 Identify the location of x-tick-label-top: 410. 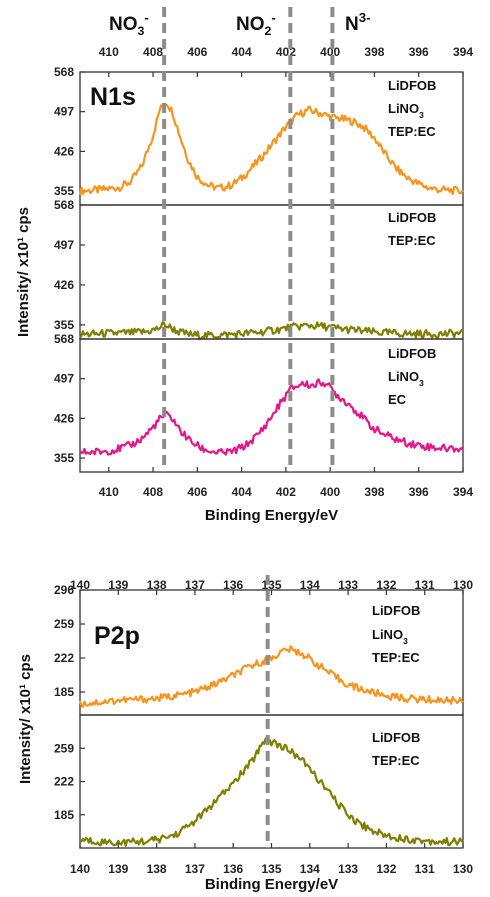
(109, 52).